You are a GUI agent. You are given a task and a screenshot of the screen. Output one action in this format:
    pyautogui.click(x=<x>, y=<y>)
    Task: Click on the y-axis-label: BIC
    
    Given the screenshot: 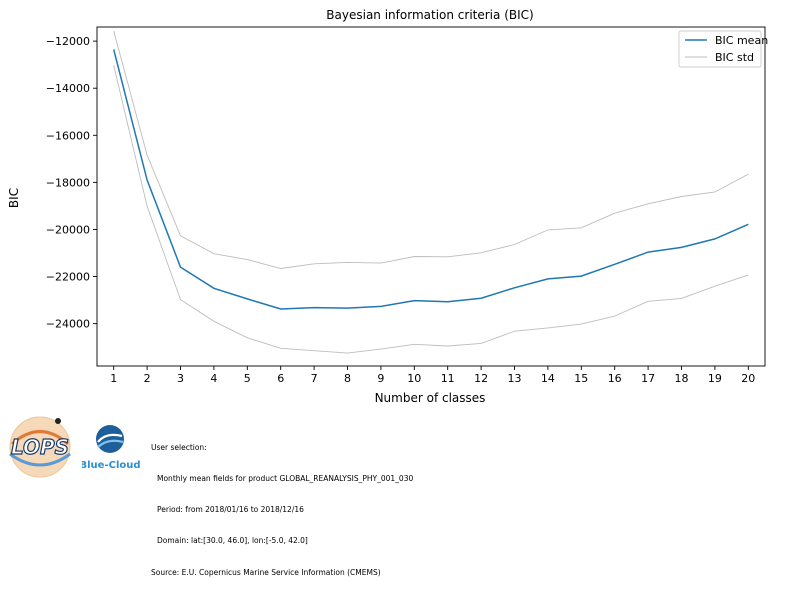 What is the action you would take?
    pyautogui.click(x=14, y=198)
    